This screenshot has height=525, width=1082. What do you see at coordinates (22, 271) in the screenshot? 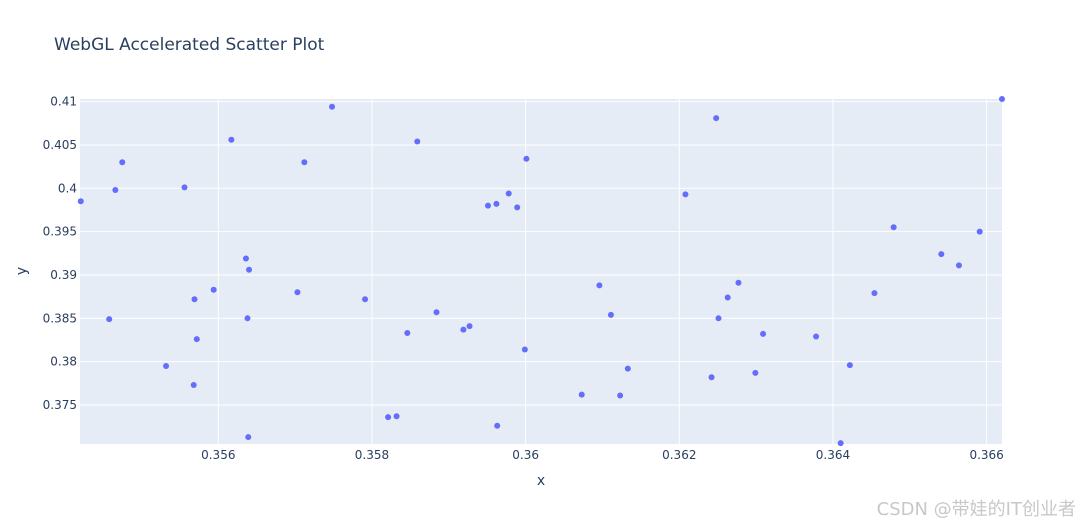
I see `y-axis-title: y` at bounding box center [22, 271].